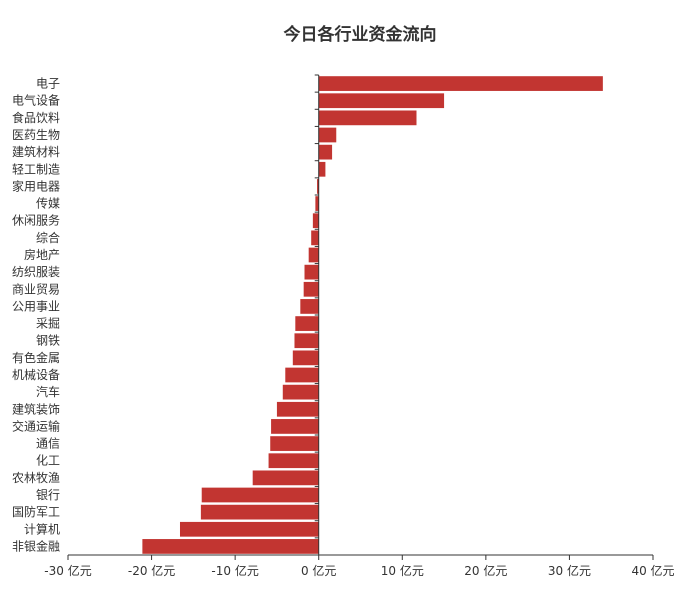  Describe the element at coordinates (402, 570) in the screenshot. I see `x-tick-label: 10 亿元` at that location.